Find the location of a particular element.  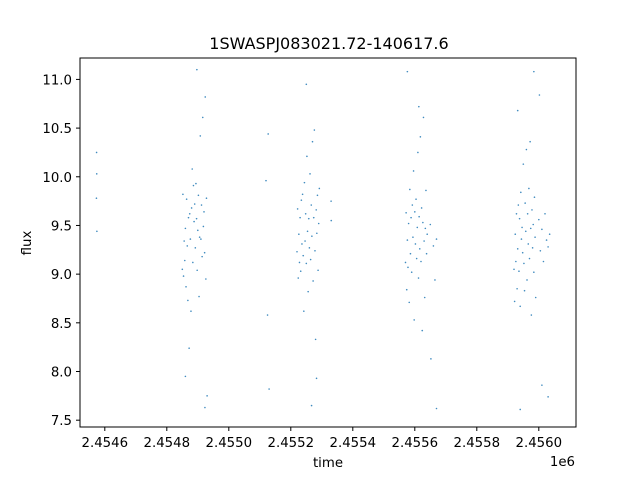

y-tick-label: 8.5 is located at coordinates (61, 324).